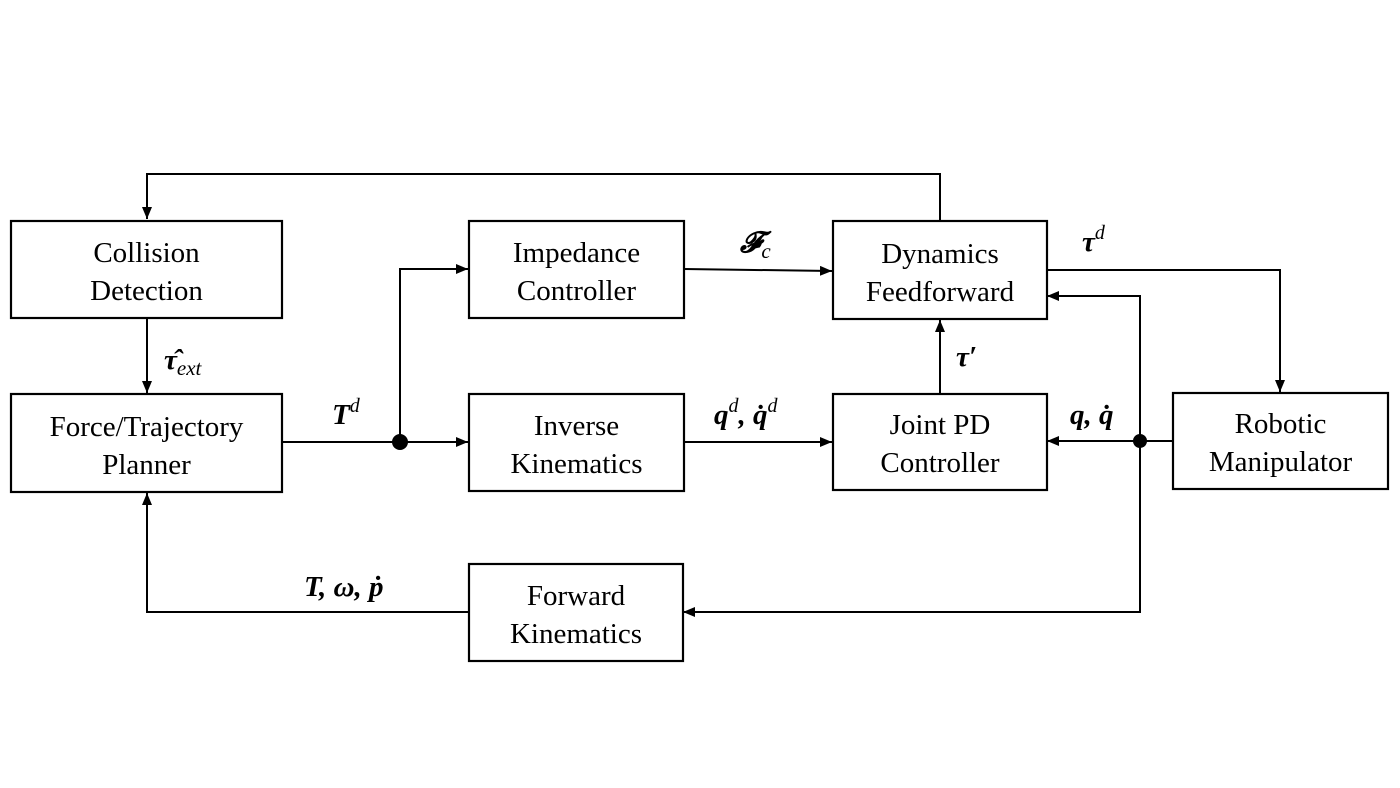  What do you see at coordinates (1092, 415) in the screenshot?
I see `signal-q-qdot: q, q̇` at bounding box center [1092, 415].